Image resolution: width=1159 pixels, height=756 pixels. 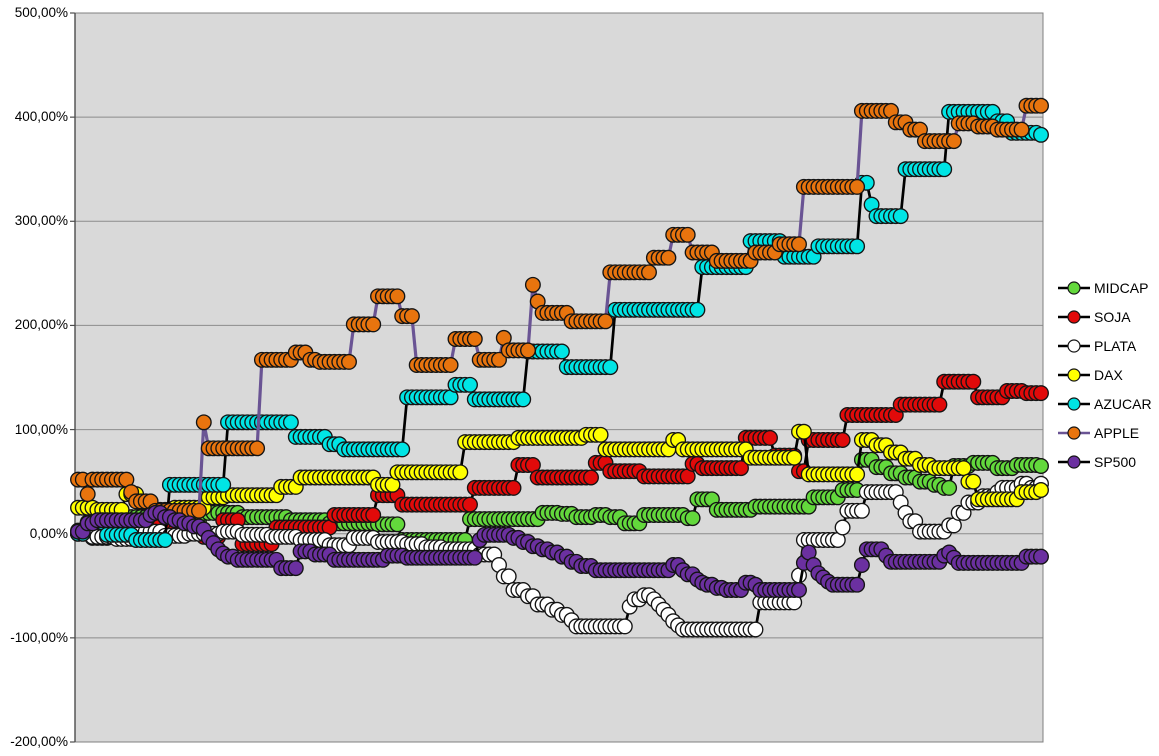 I want to click on legend-item-plata: PLATA, so click(x=1097, y=346).